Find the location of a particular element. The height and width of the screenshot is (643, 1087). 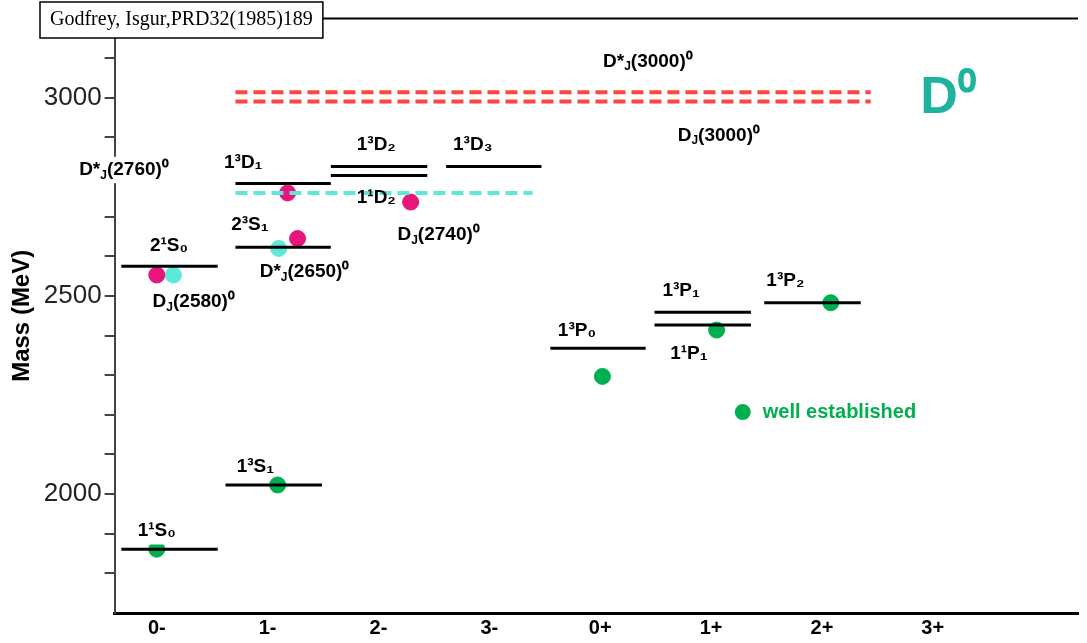

annotation: 1¹D₂ is located at coordinates (376, 196).